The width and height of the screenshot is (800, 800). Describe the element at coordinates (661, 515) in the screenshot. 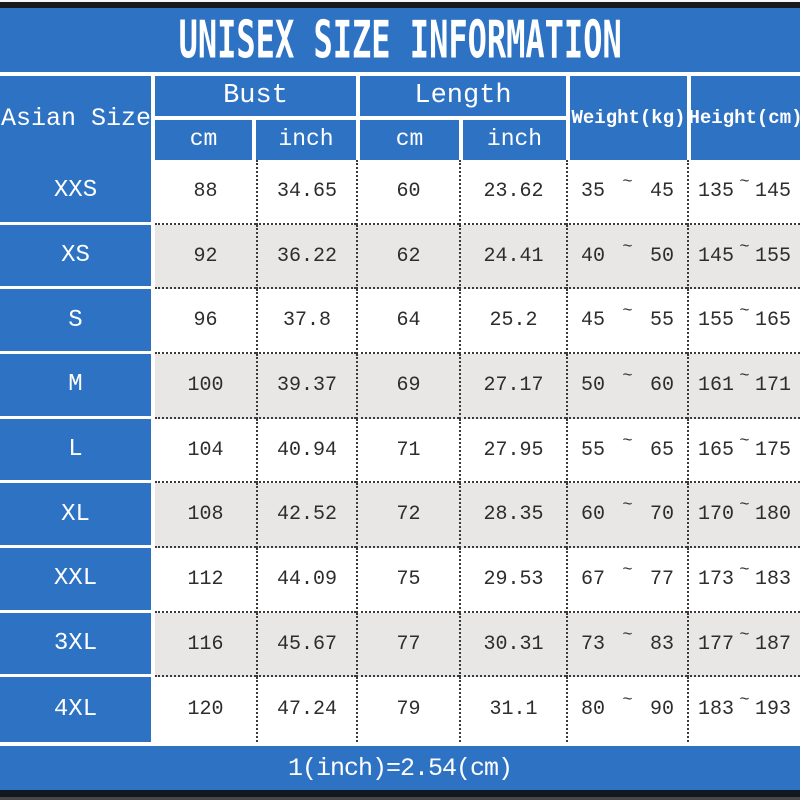

I see `weight-max: 70` at that location.